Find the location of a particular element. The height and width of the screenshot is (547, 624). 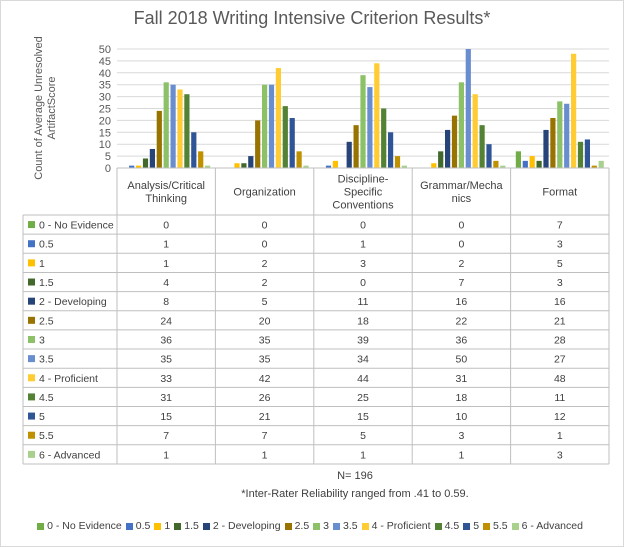

legend-label: 5 is located at coordinates (476, 526).